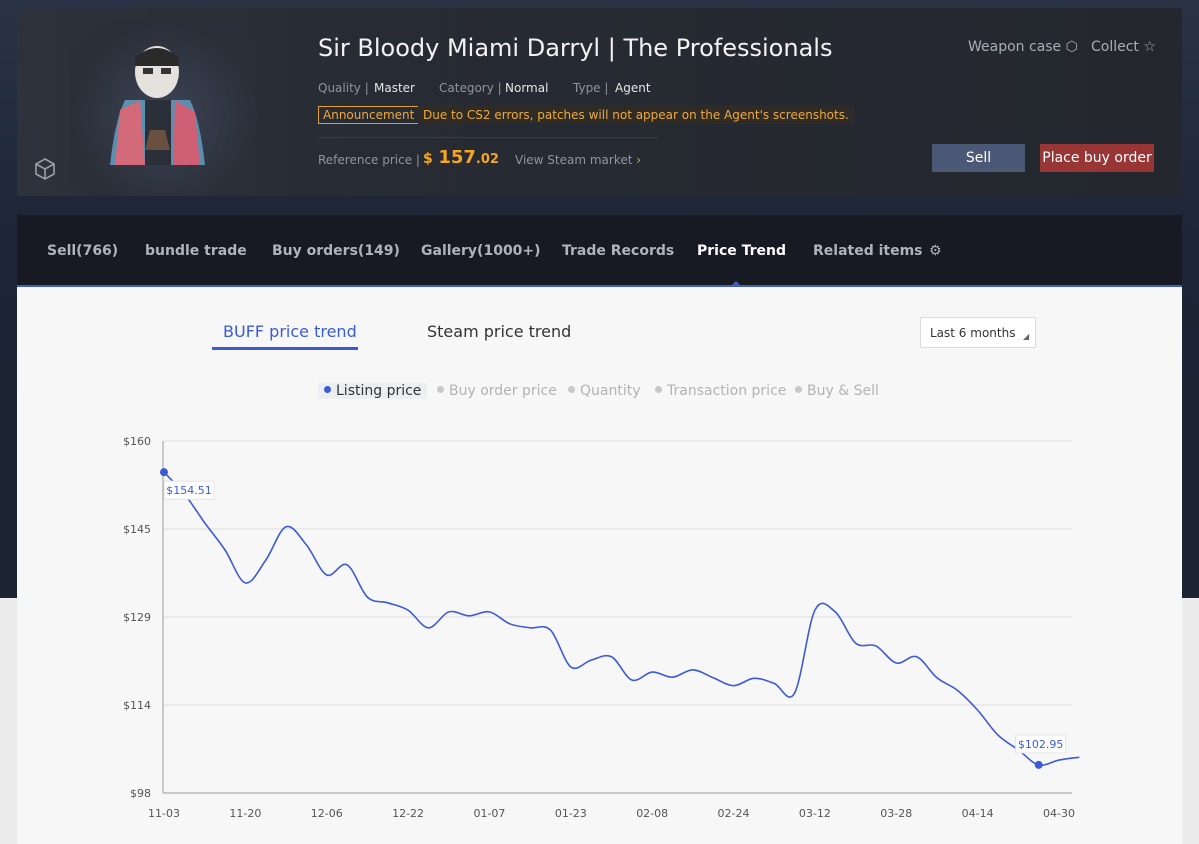  Describe the element at coordinates (137, 441) in the screenshot. I see `y-tick-label: $160` at that location.